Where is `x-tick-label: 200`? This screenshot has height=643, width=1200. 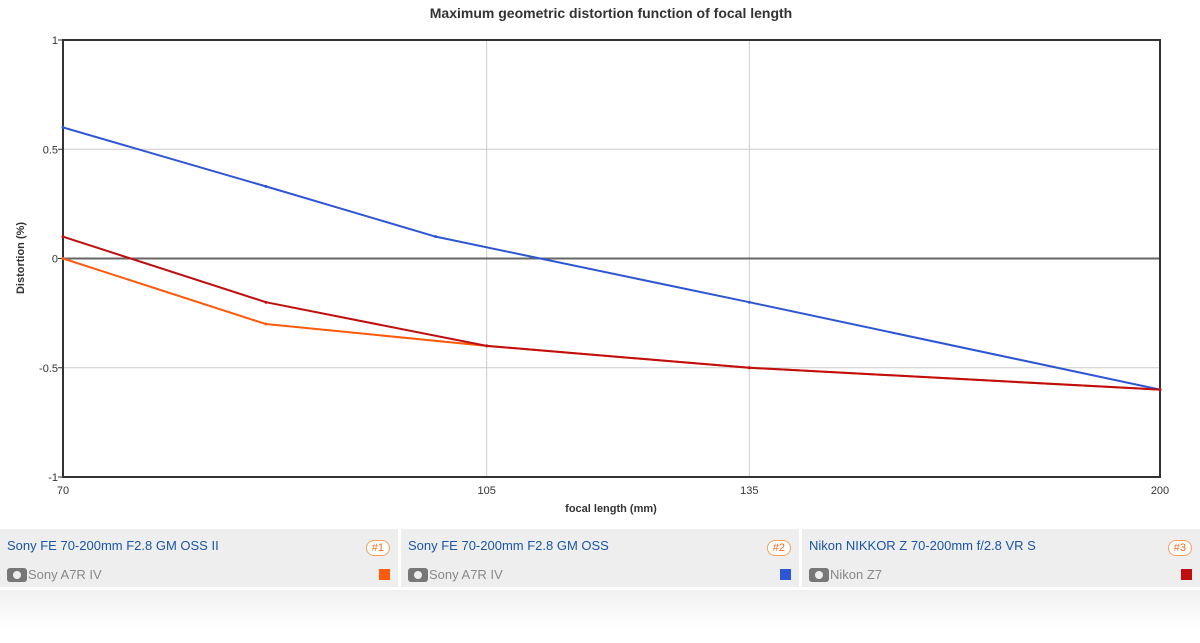 x-tick-label: 200 is located at coordinates (1160, 491).